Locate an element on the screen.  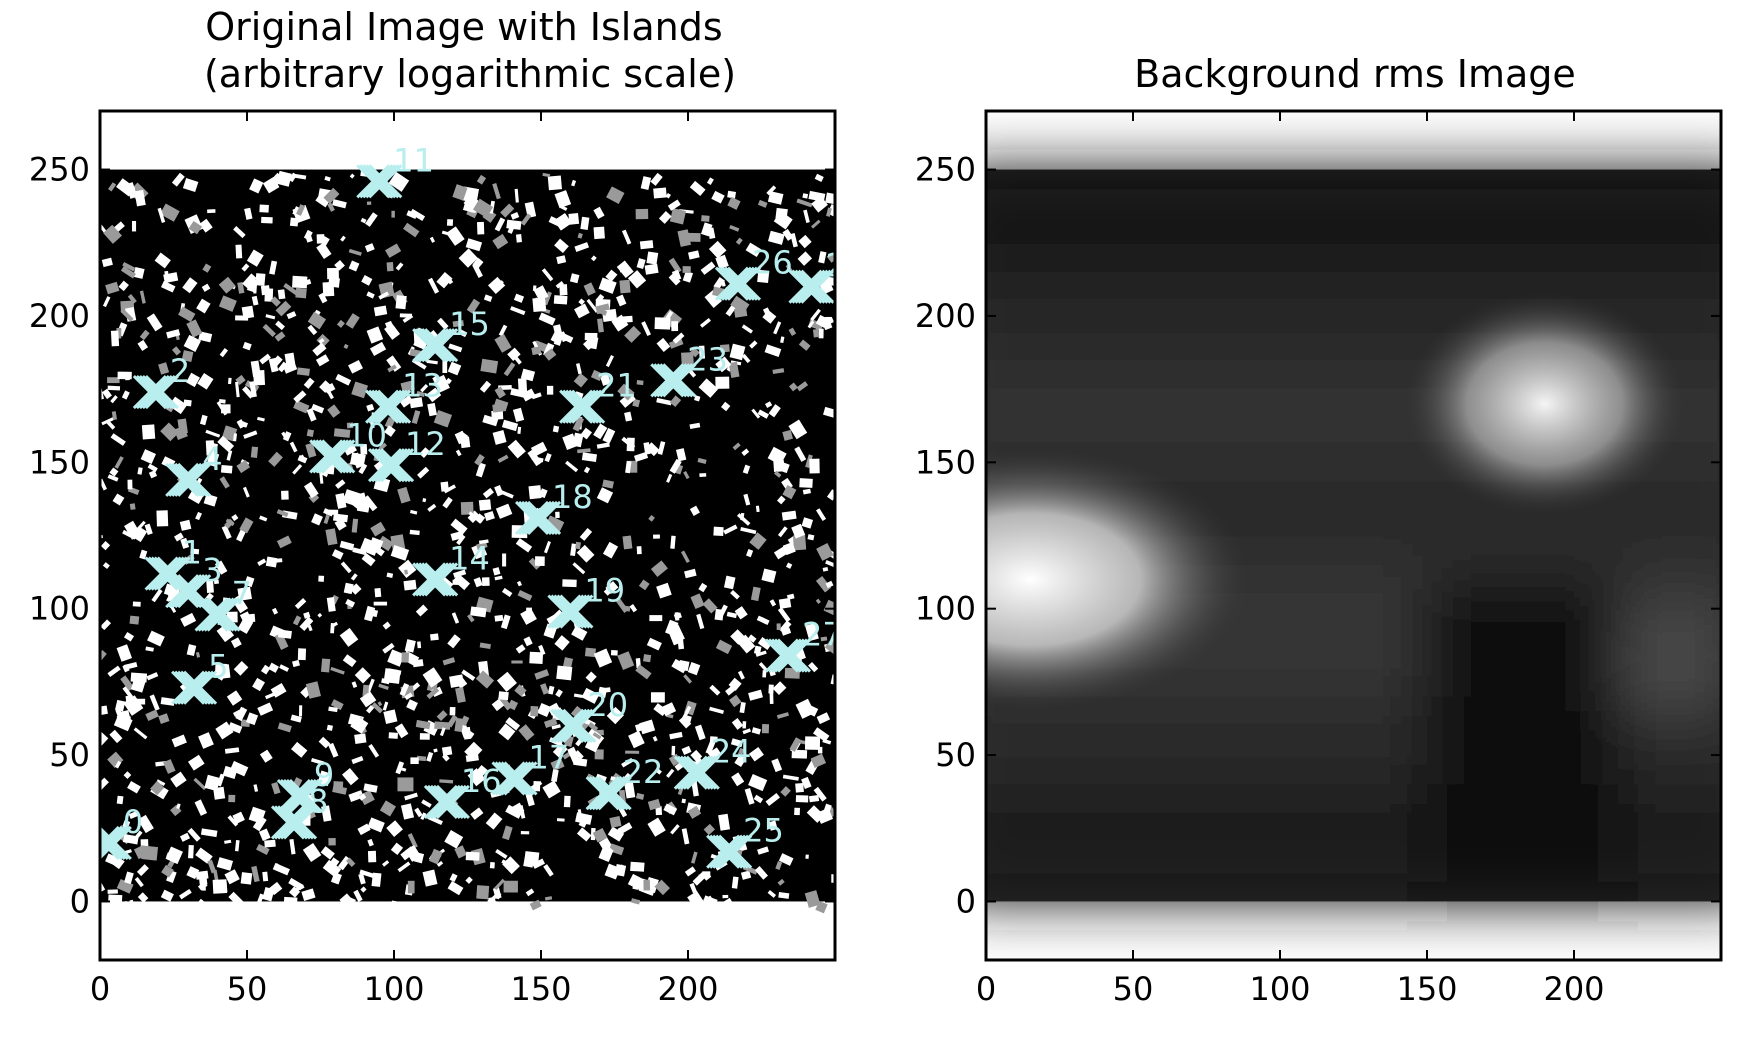
island-label: 17 is located at coordinates (549, 757).